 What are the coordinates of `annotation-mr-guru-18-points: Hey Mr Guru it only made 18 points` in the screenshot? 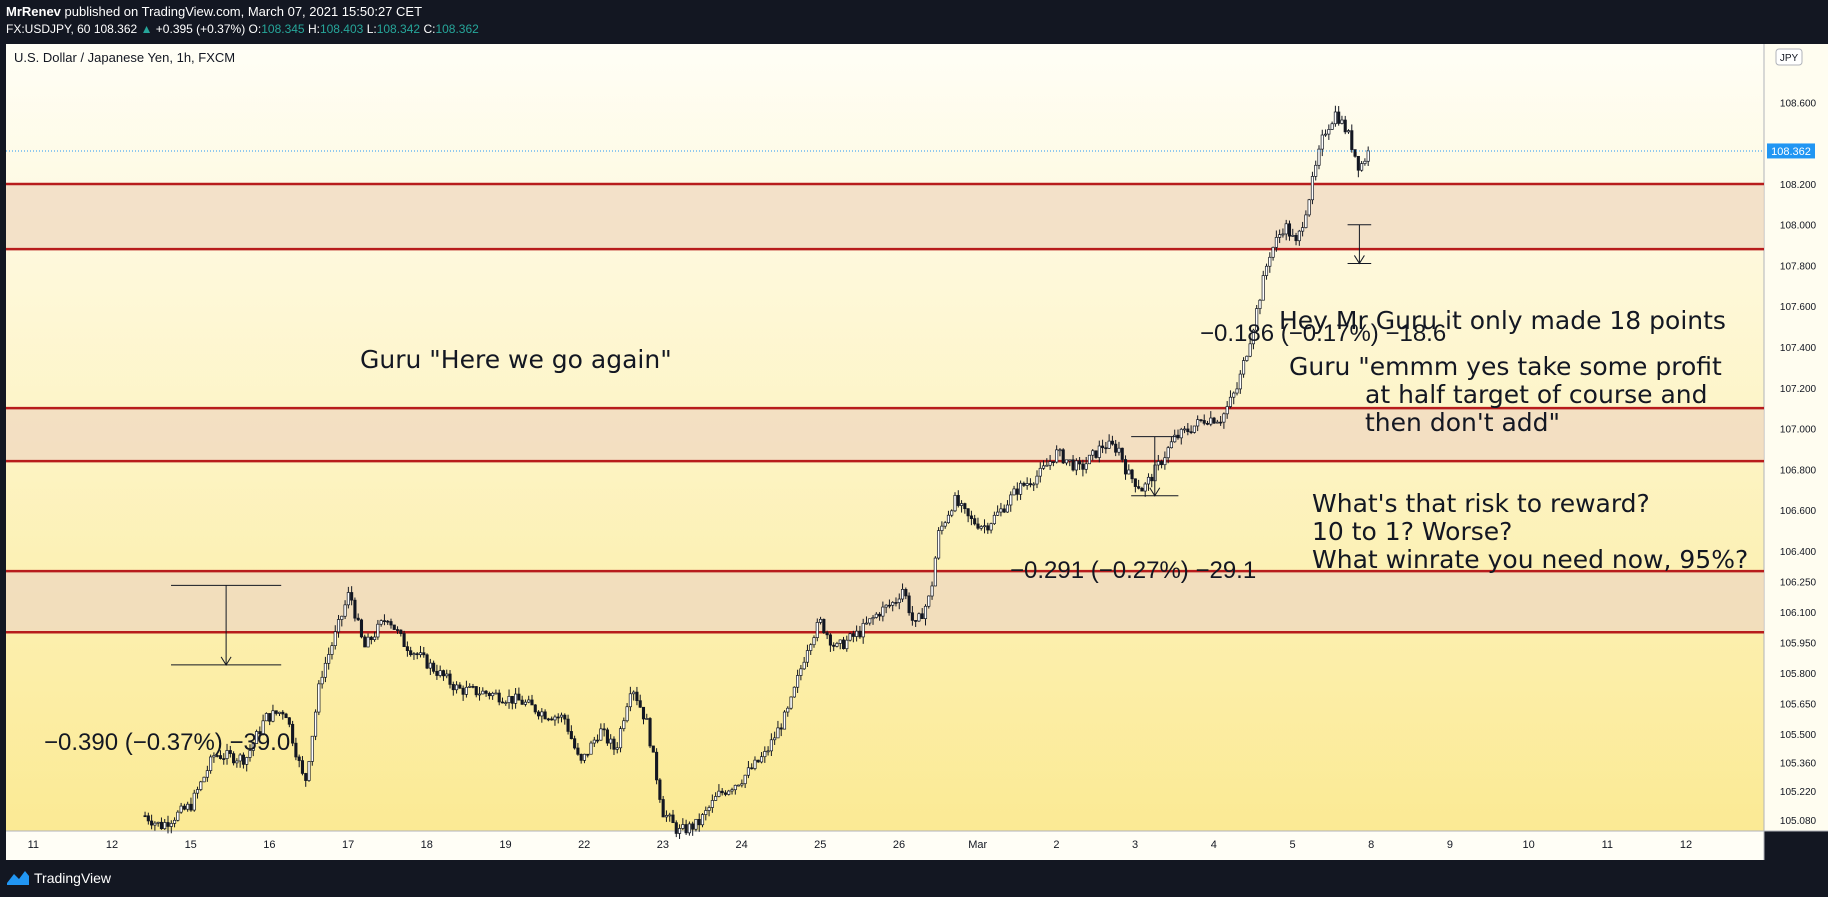 It's located at (1502, 320).